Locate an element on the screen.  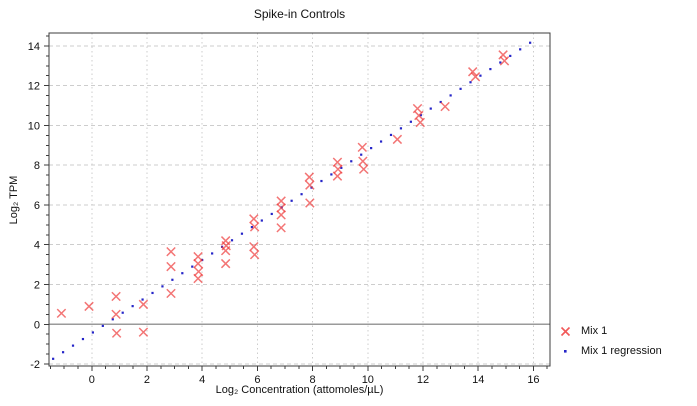
svg-text: 16 is located at coordinates (533, 380).